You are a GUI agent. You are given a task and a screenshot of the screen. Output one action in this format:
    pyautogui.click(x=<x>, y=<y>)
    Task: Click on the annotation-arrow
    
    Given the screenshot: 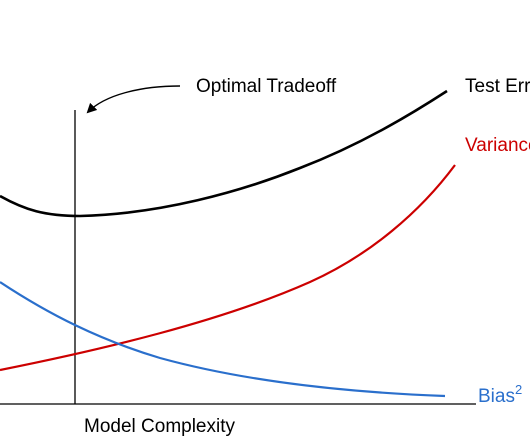 What is the action you would take?
    pyautogui.click(x=133, y=99)
    